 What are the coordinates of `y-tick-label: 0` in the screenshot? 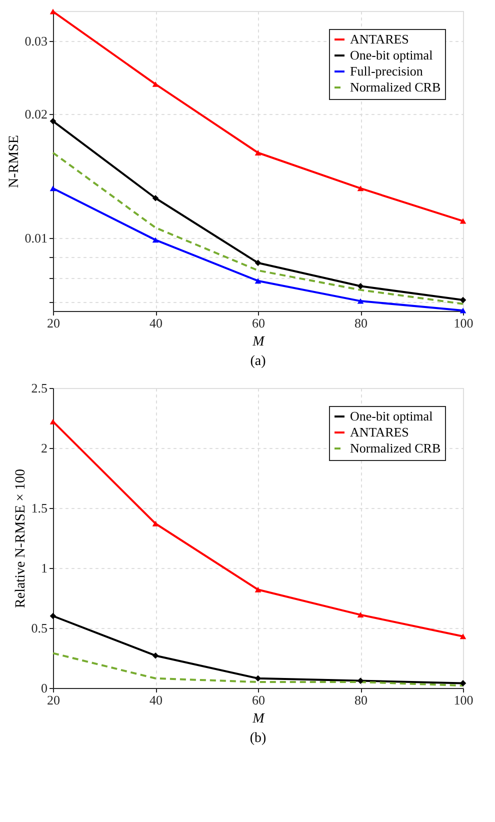 It's located at (44, 688).